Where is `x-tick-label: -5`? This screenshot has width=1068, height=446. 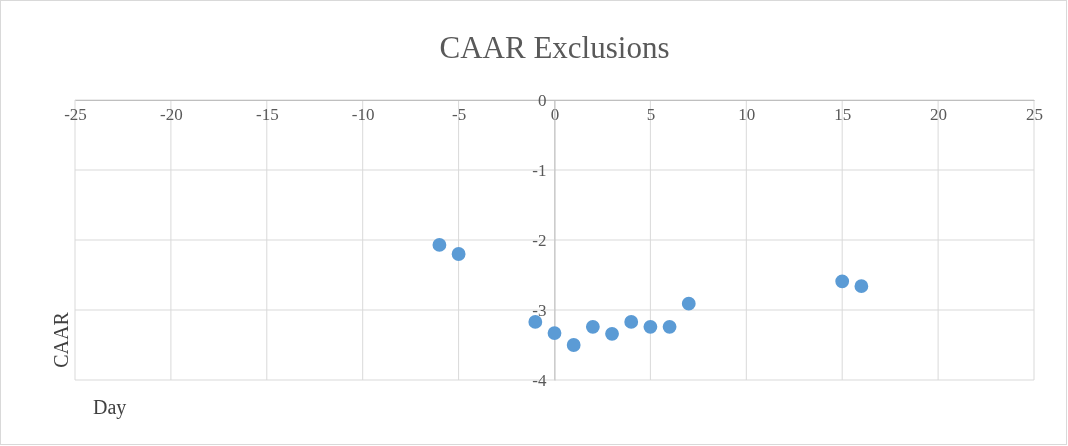
x-tick-label: -5 is located at coordinates (459, 115).